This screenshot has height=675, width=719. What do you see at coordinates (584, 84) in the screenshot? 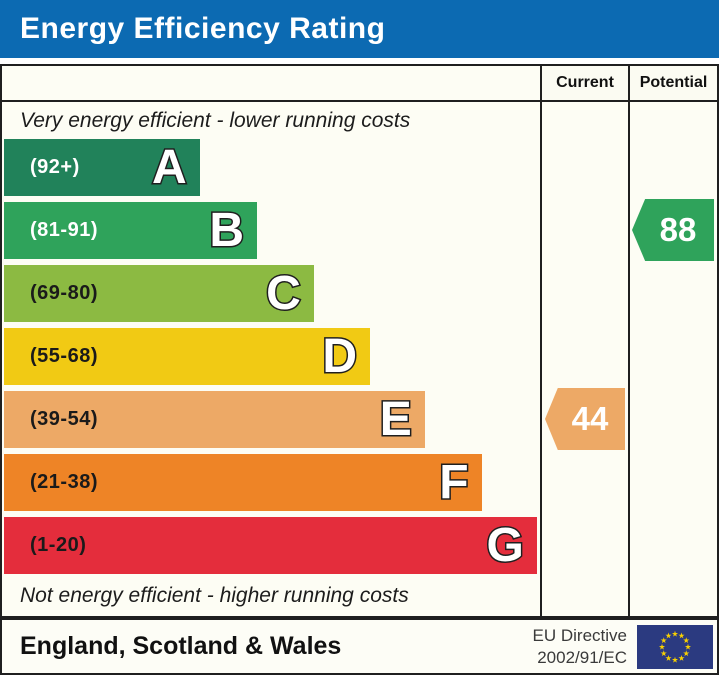
I see `current-column-header: Current` at bounding box center [584, 84].